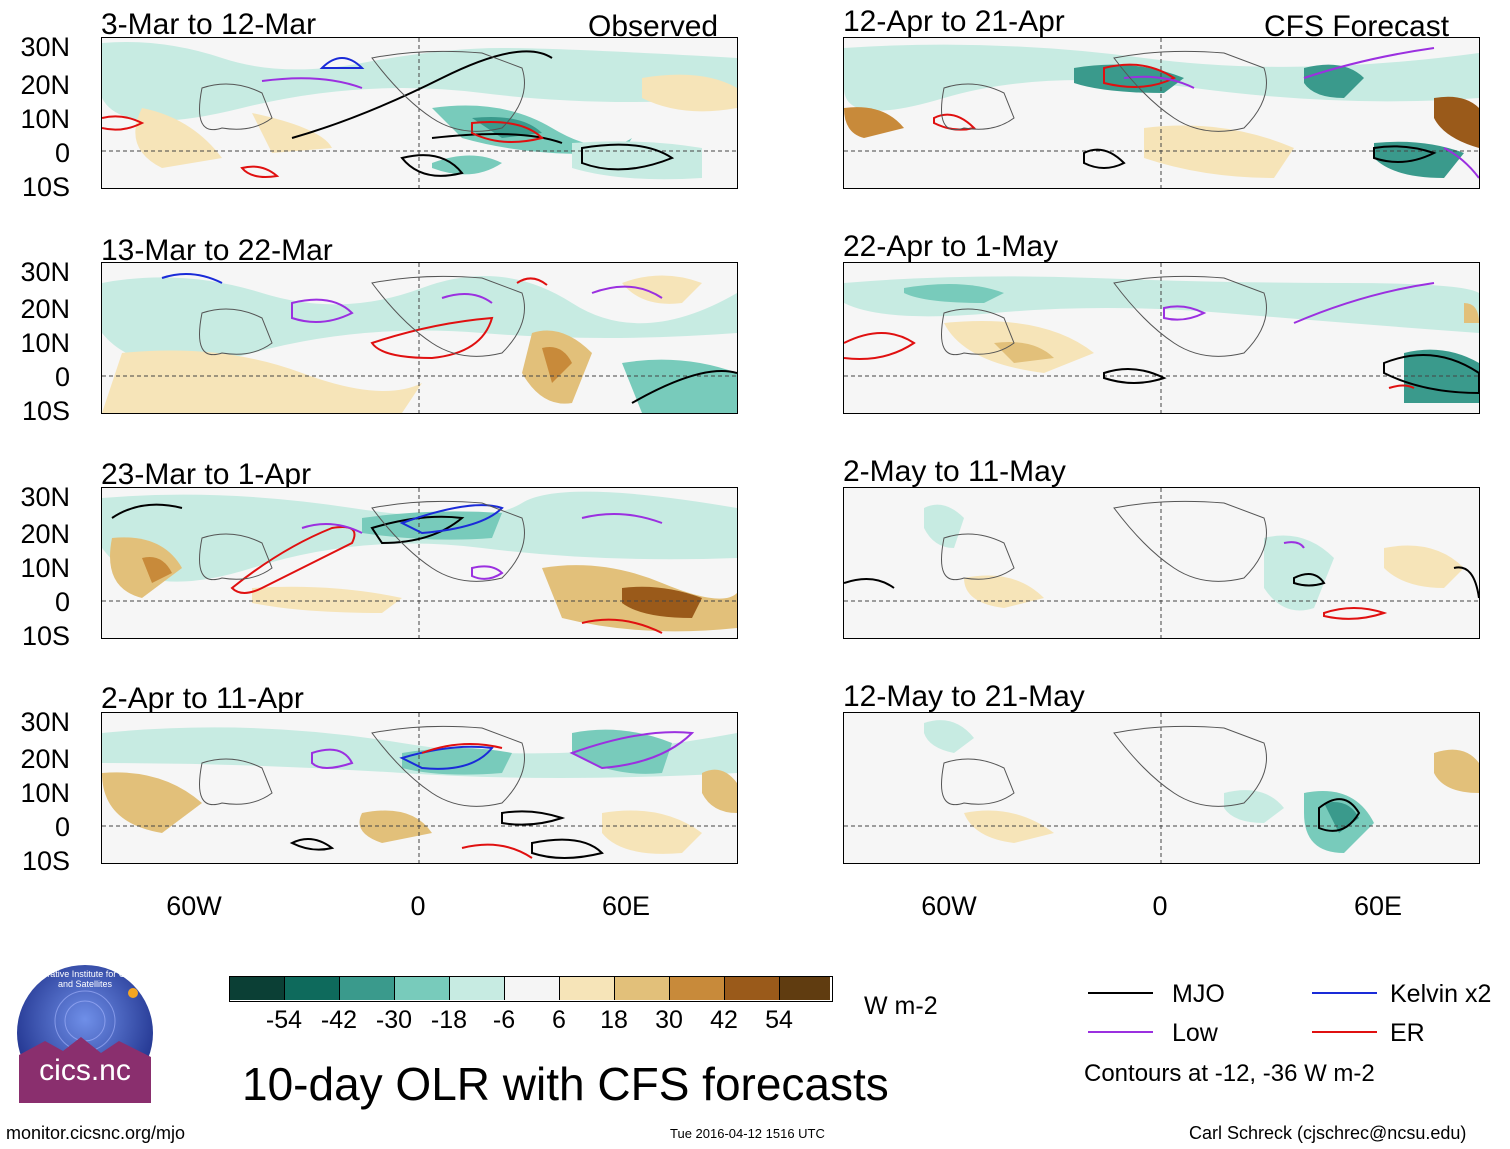  What do you see at coordinates (85, 1070) in the screenshot?
I see `logo-text: cics.nc` at bounding box center [85, 1070].